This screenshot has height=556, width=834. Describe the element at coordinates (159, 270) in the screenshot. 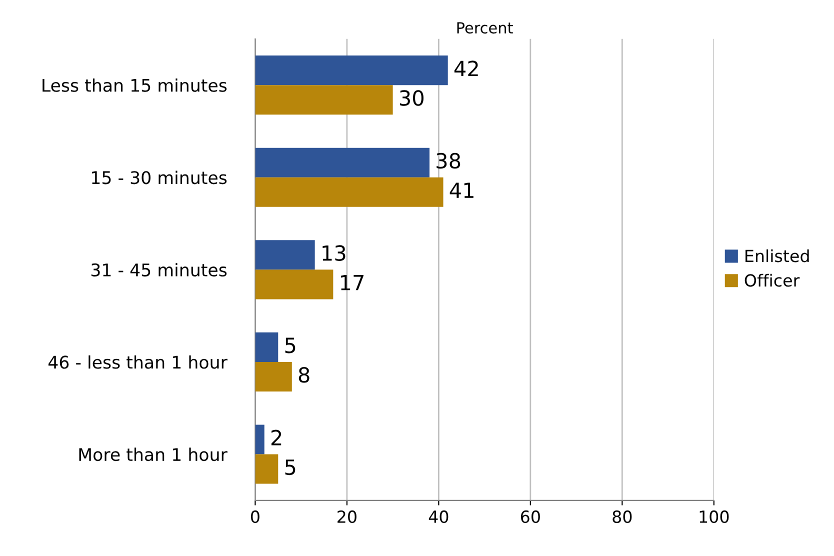

I see `y-tick-label: 31 - 45 minutes` at that location.